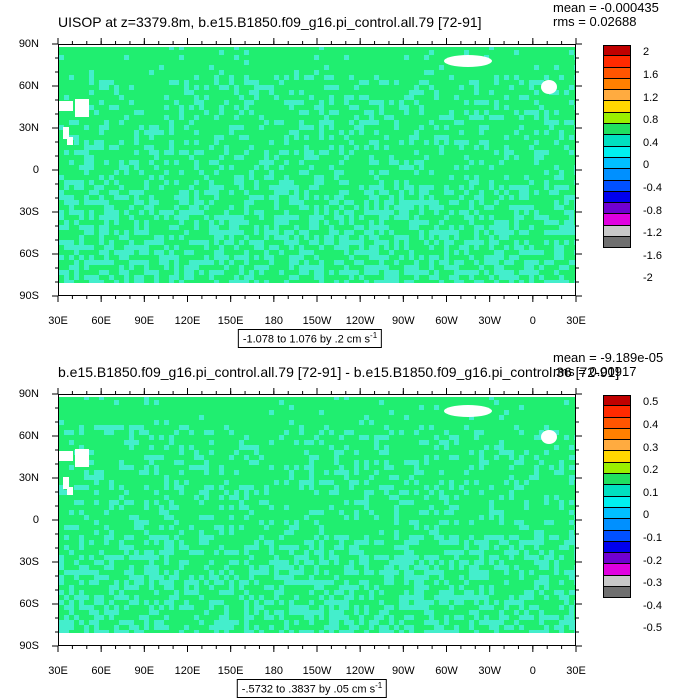 The width and height of the screenshot is (700, 700). Describe the element at coordinates (617, 536) in the screenshot. I see `colorbar-swatch` at that location.